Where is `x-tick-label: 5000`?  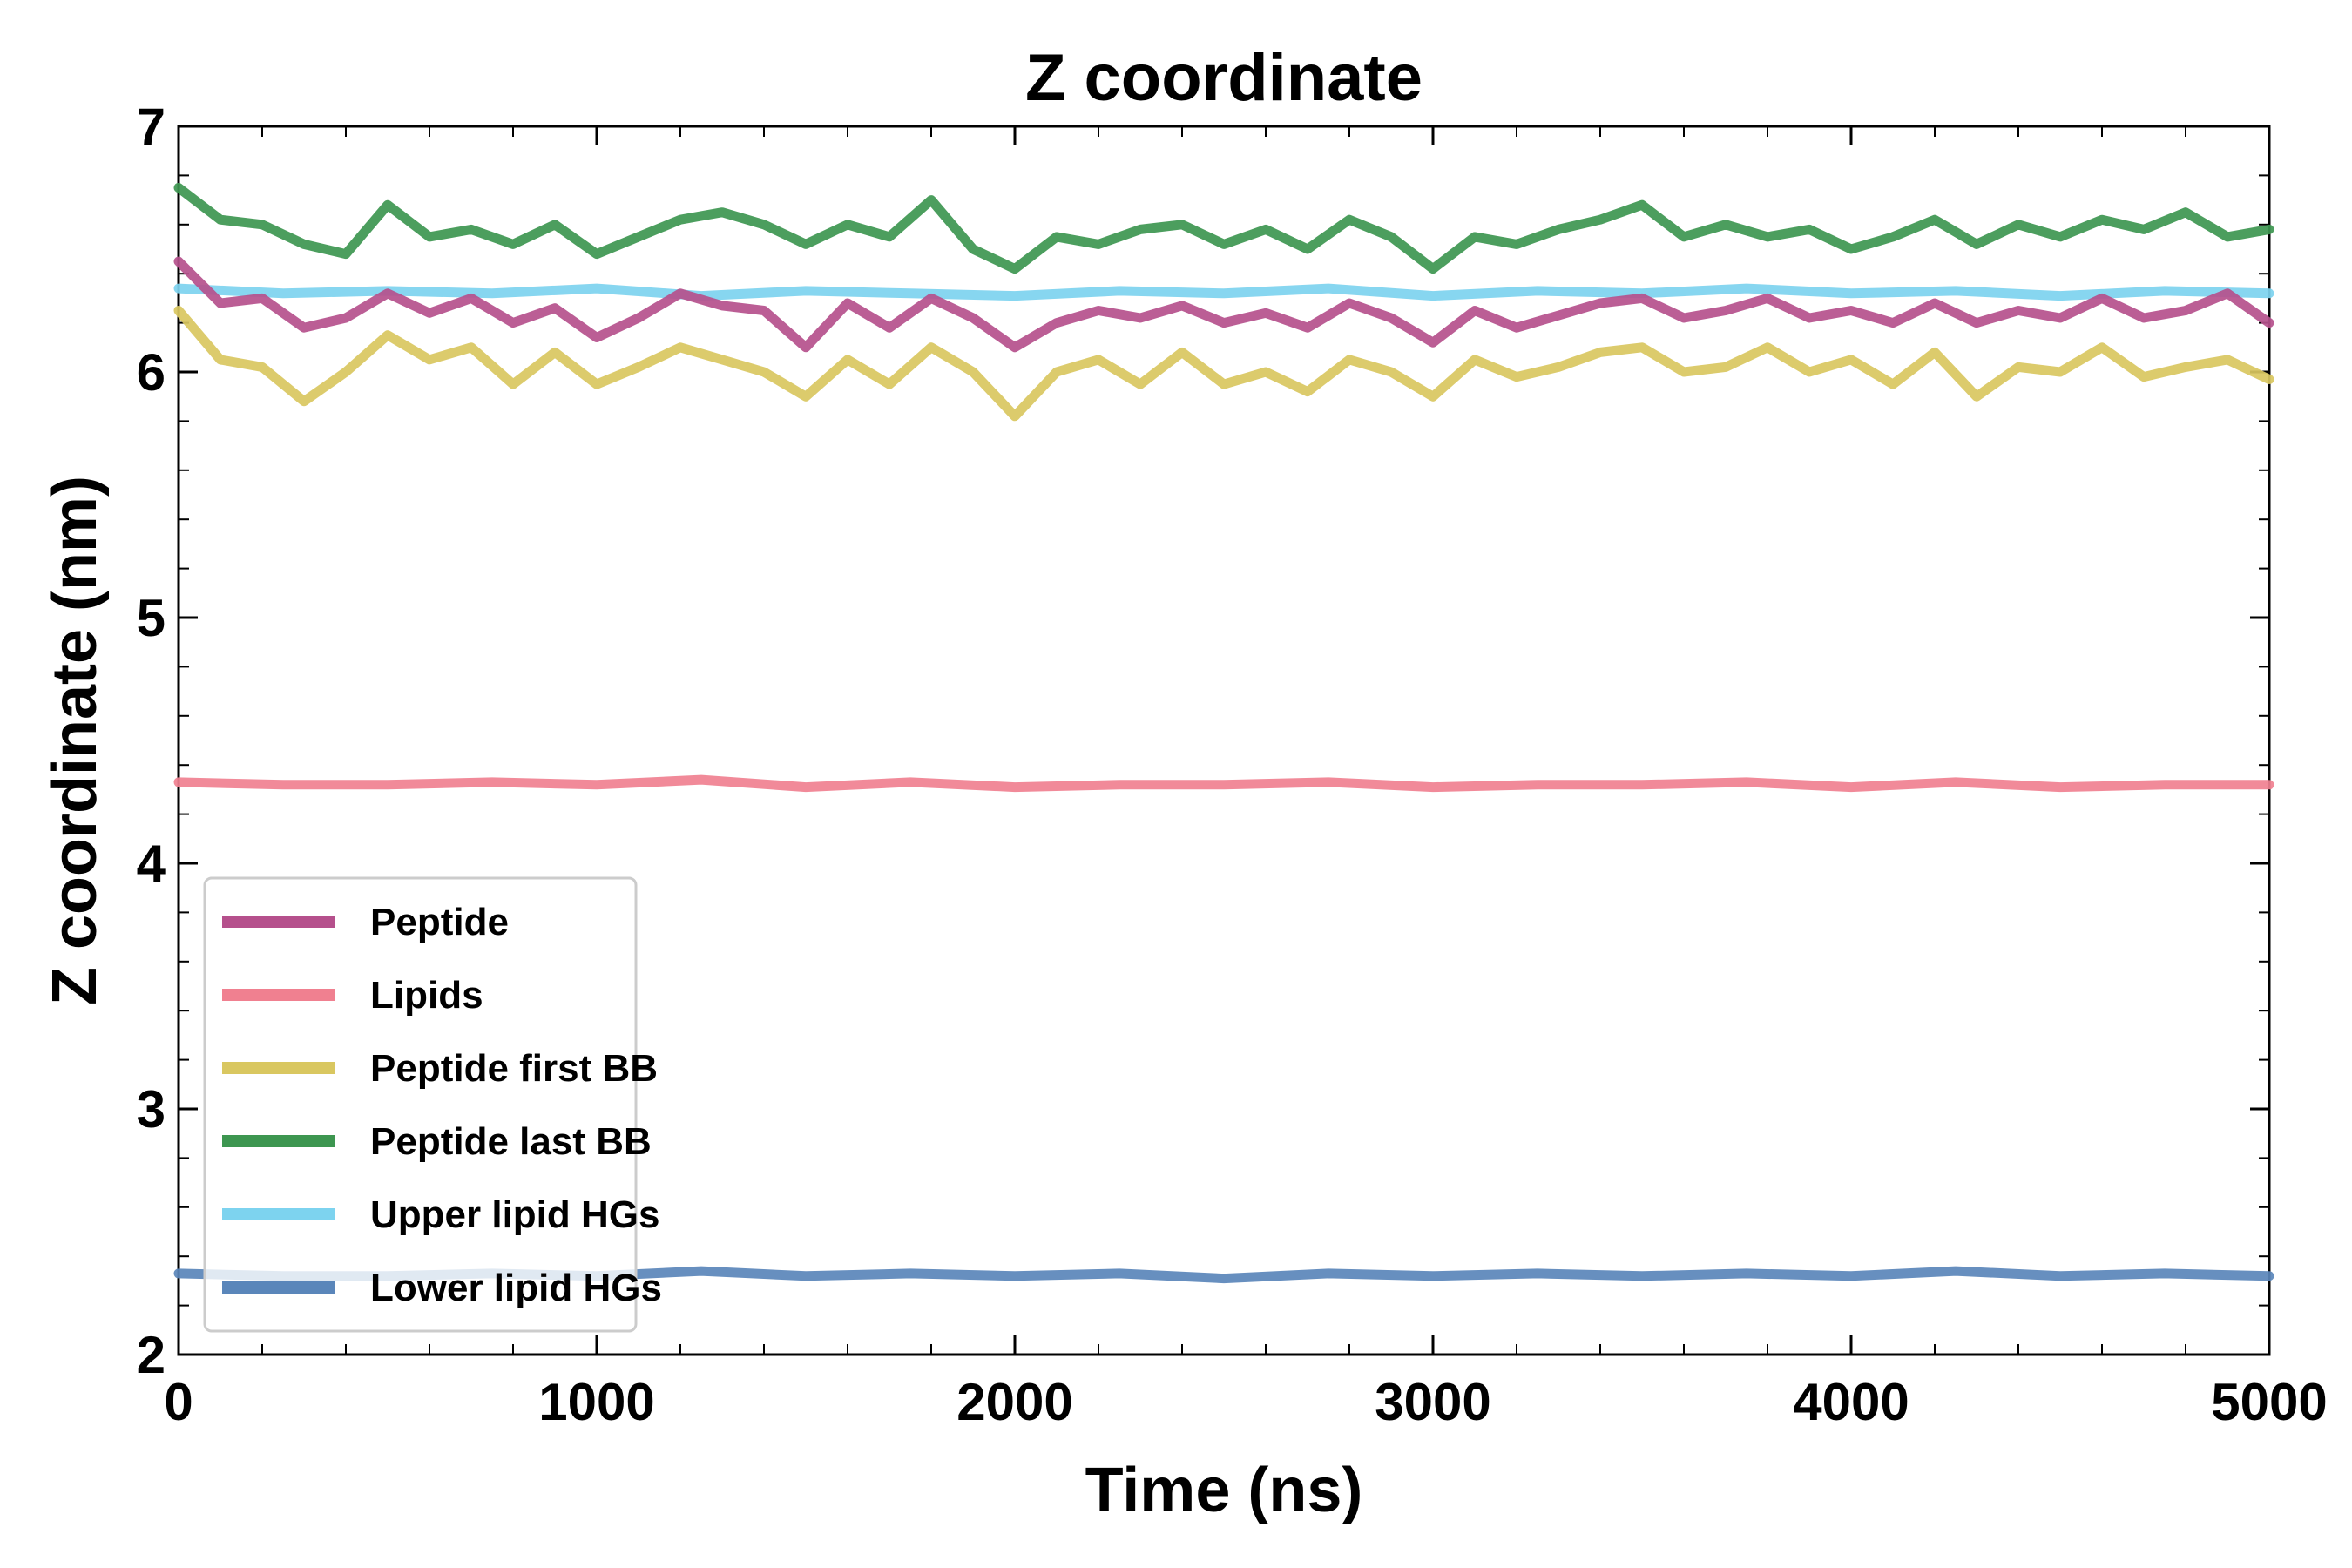 x-tick-label: 5000 is located at coordinates (2269, 1402).